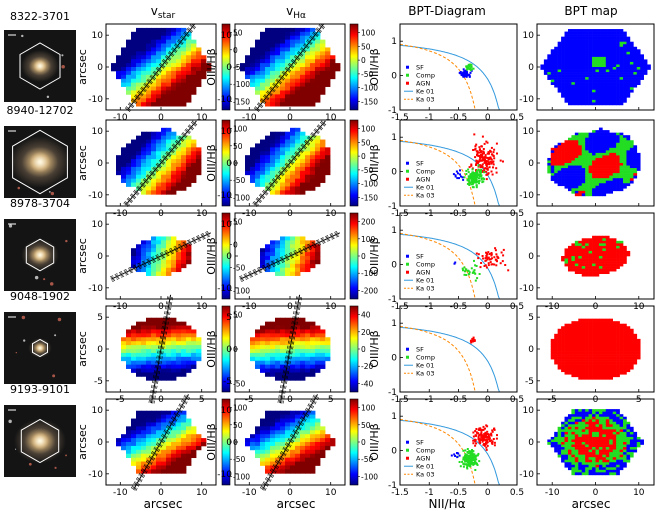 The image size is (669, 514). I want to click on row3-bpt-legend-label-sf: SF, so click(420, 350).